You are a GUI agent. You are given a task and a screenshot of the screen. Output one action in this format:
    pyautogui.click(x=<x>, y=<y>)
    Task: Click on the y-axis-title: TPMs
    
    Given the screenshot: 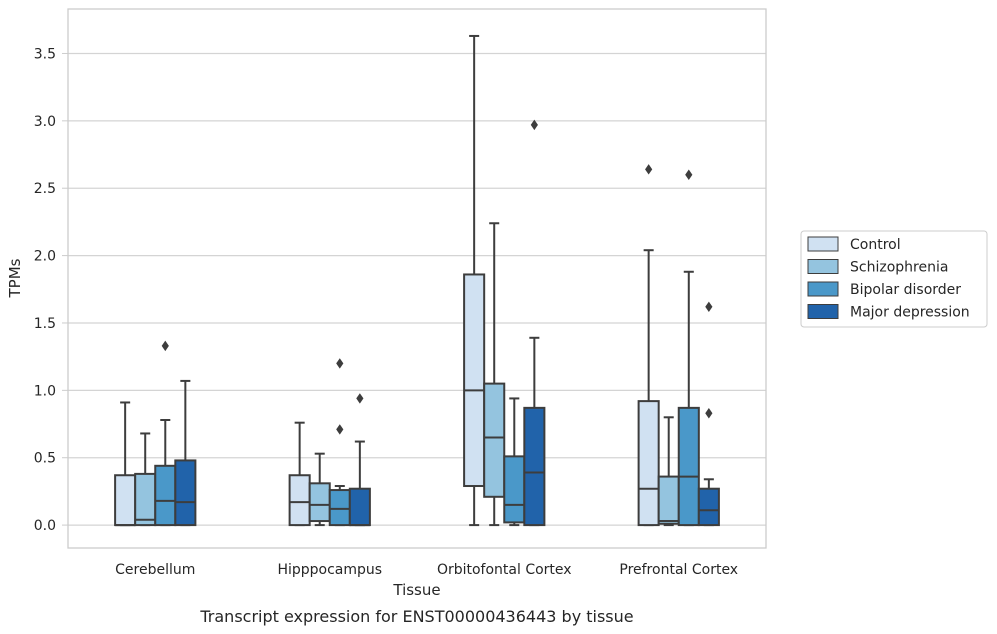 What is the action you would take?
    pyautogui.click(x=15, y=278)
    